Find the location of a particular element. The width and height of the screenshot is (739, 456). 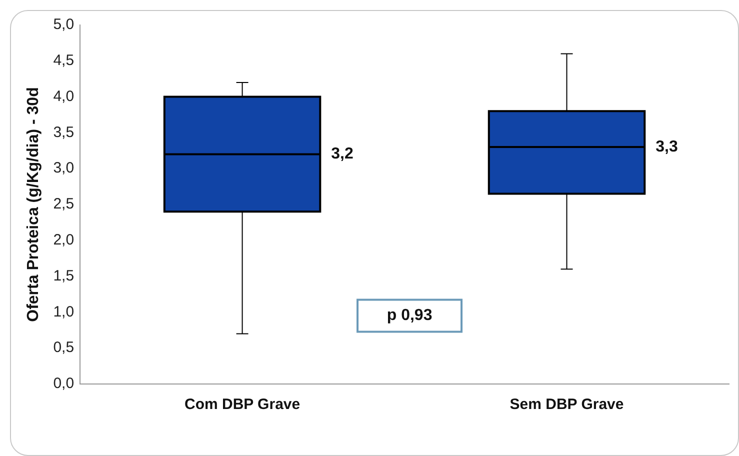

x-tick-label: Sem DBP Grave is located at coordinates (567, 405).